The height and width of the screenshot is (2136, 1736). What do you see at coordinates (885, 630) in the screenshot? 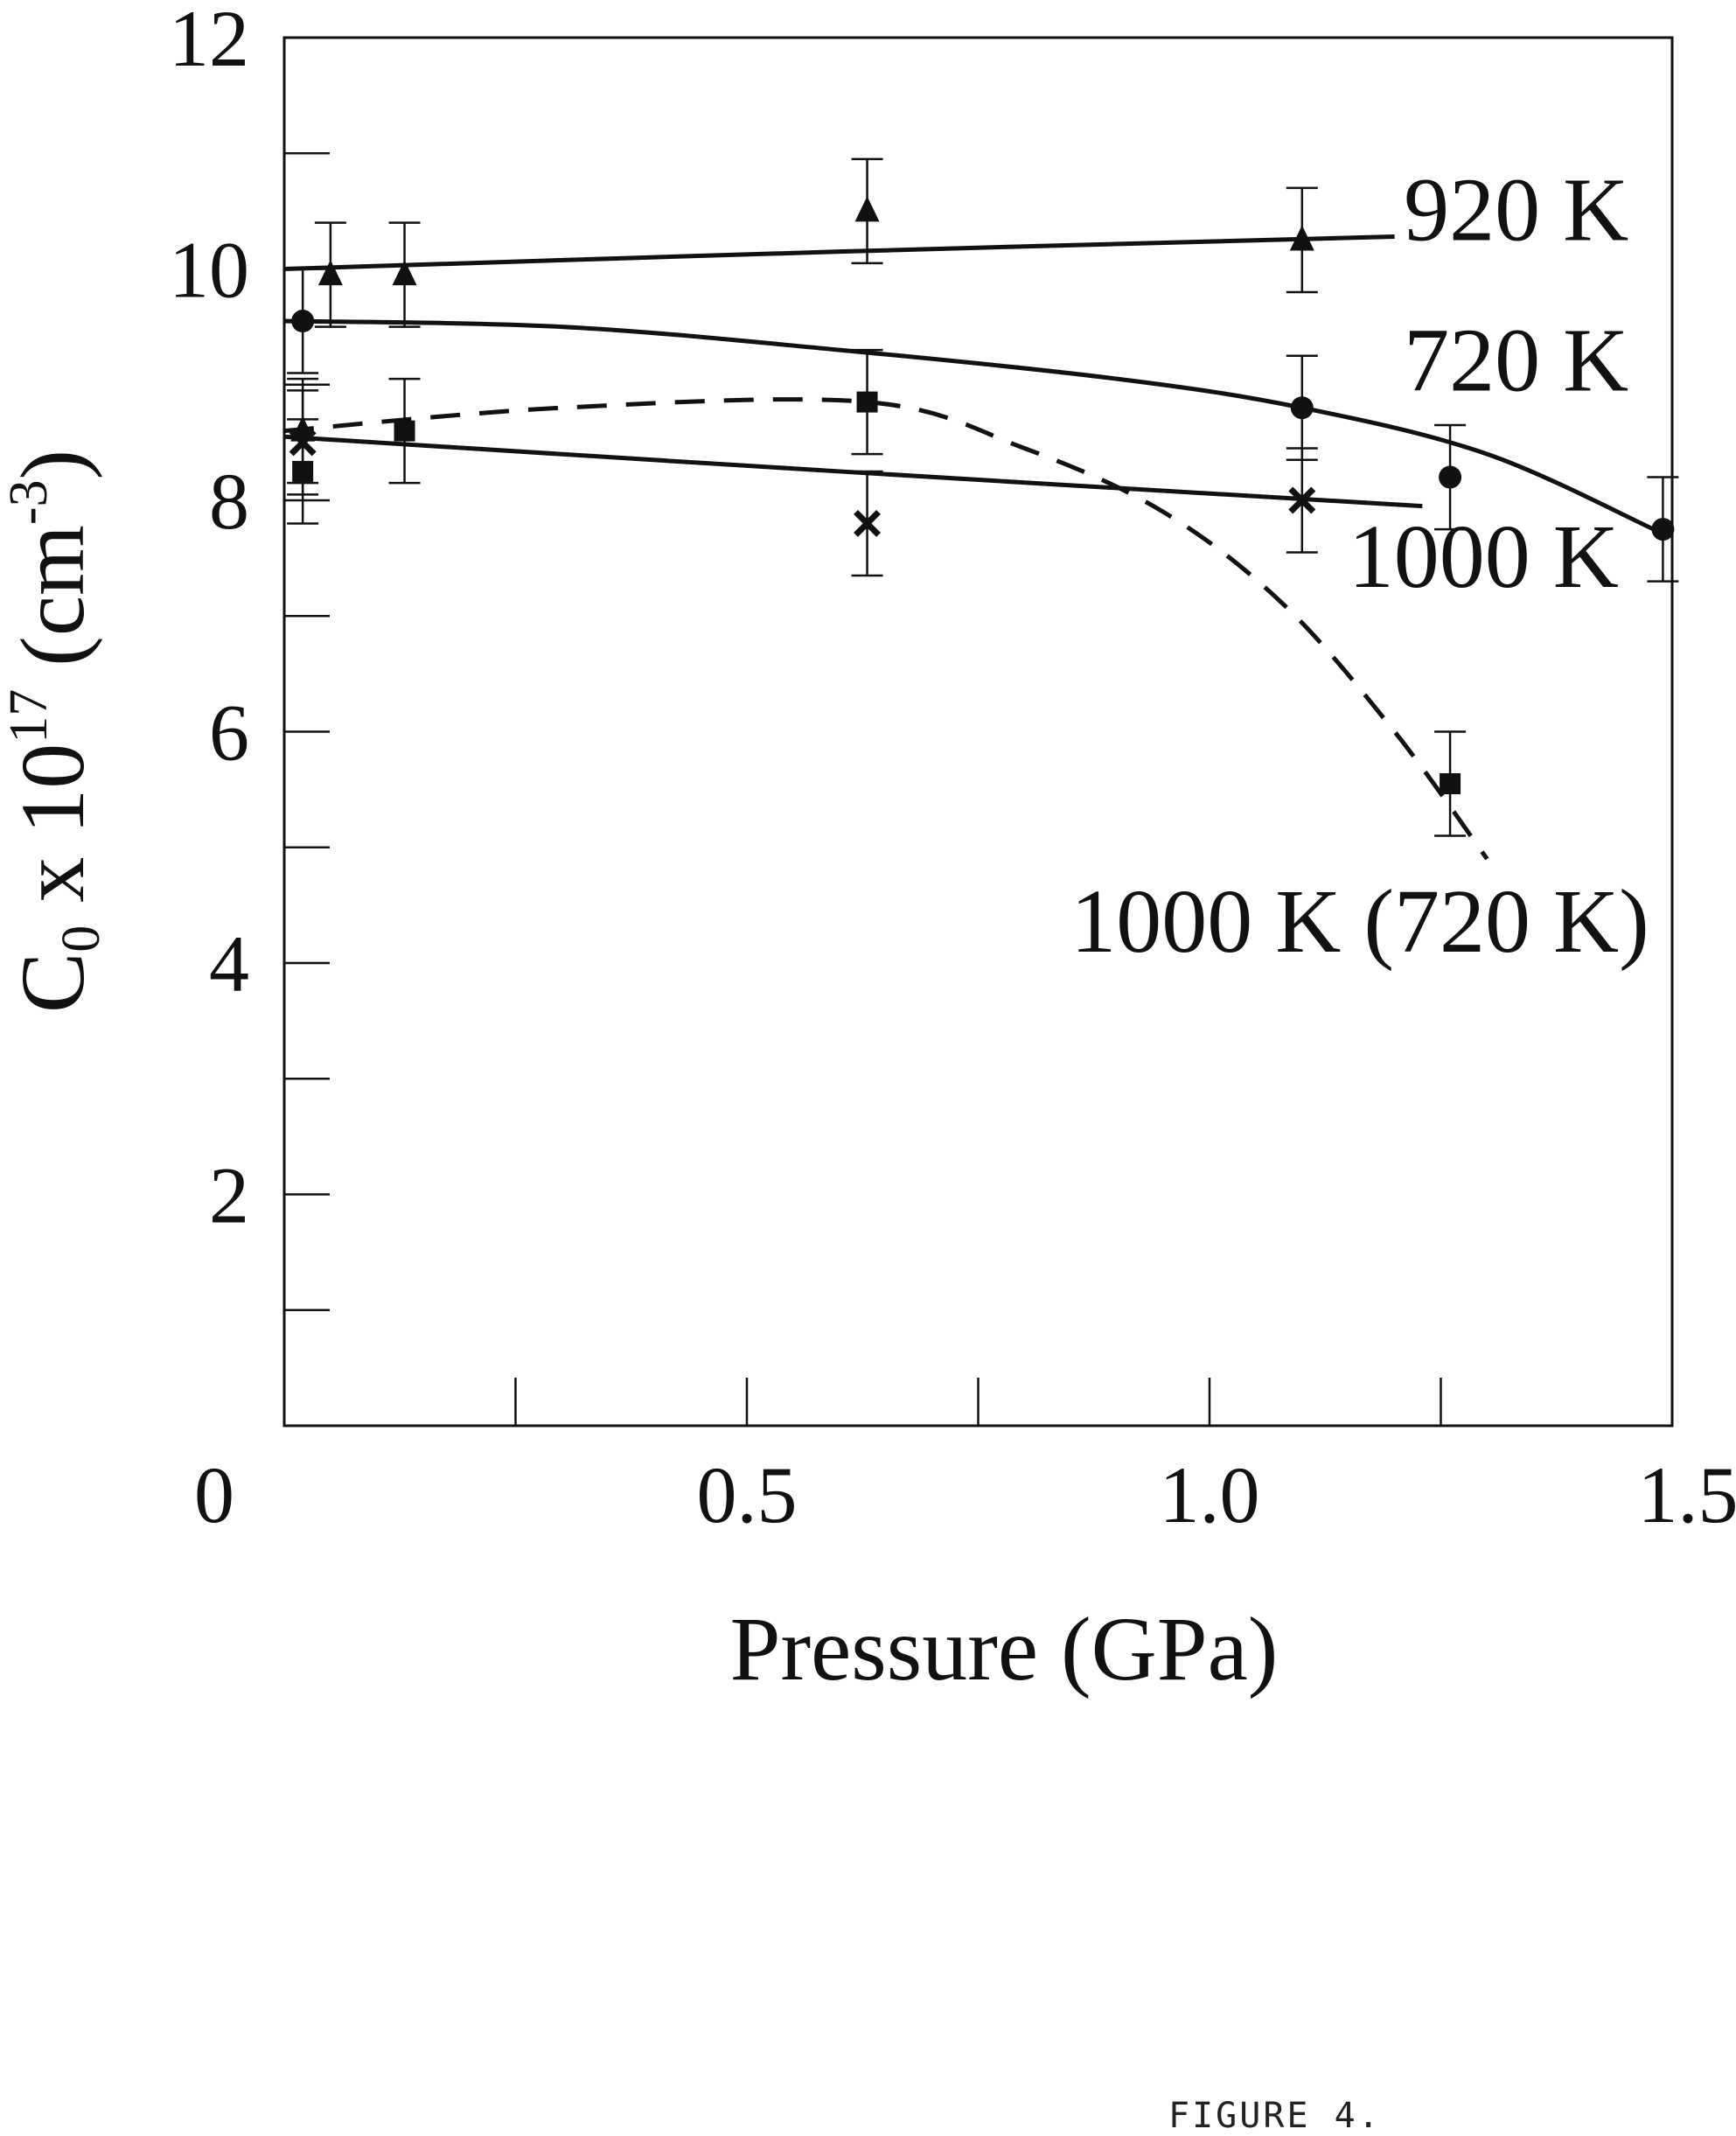
I see `series-line-1000-k-720-k` at bounding box center [885, 630].